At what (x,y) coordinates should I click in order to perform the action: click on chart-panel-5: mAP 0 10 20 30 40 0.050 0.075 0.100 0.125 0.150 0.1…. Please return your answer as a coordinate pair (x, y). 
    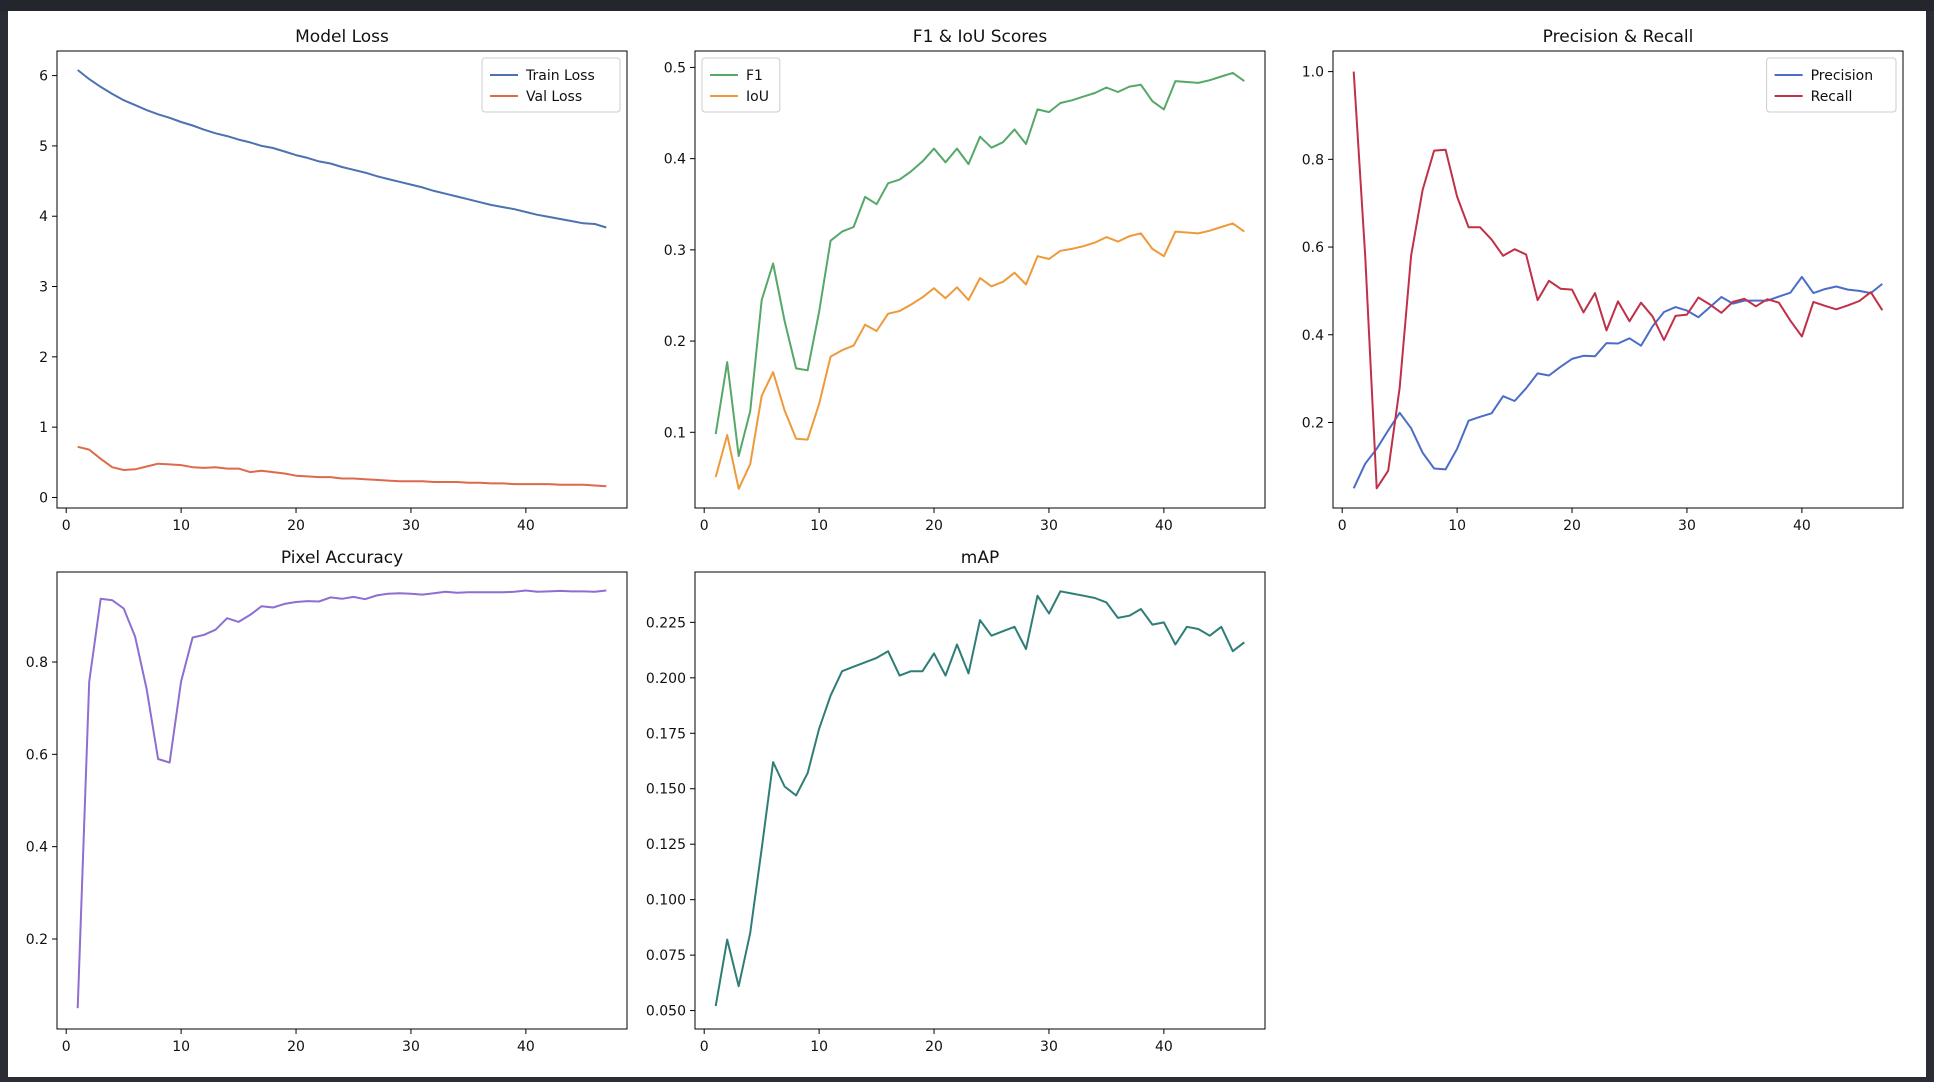
    Looking at the image, I should click on (955, 801).